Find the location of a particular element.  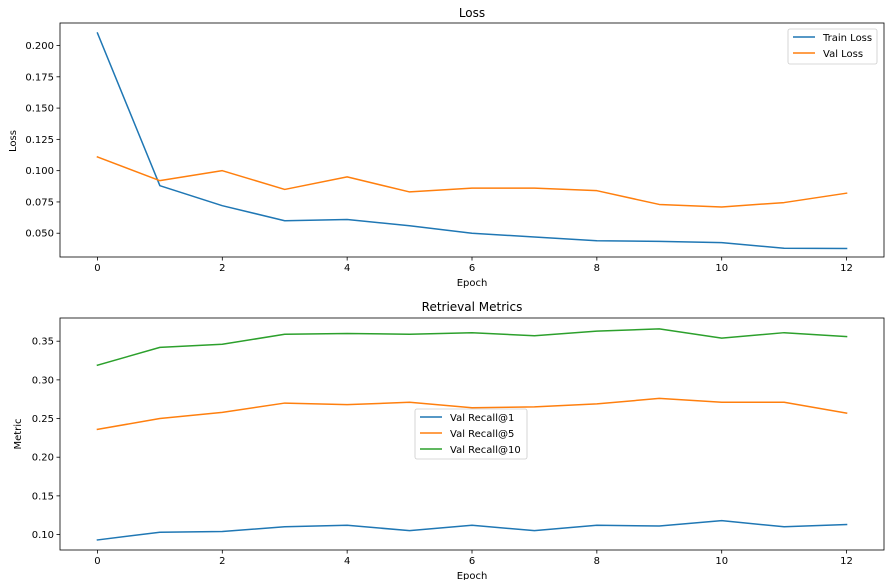

legend-label-val-recall-5: Val Recall@5 is located at coordinates (482, 434).